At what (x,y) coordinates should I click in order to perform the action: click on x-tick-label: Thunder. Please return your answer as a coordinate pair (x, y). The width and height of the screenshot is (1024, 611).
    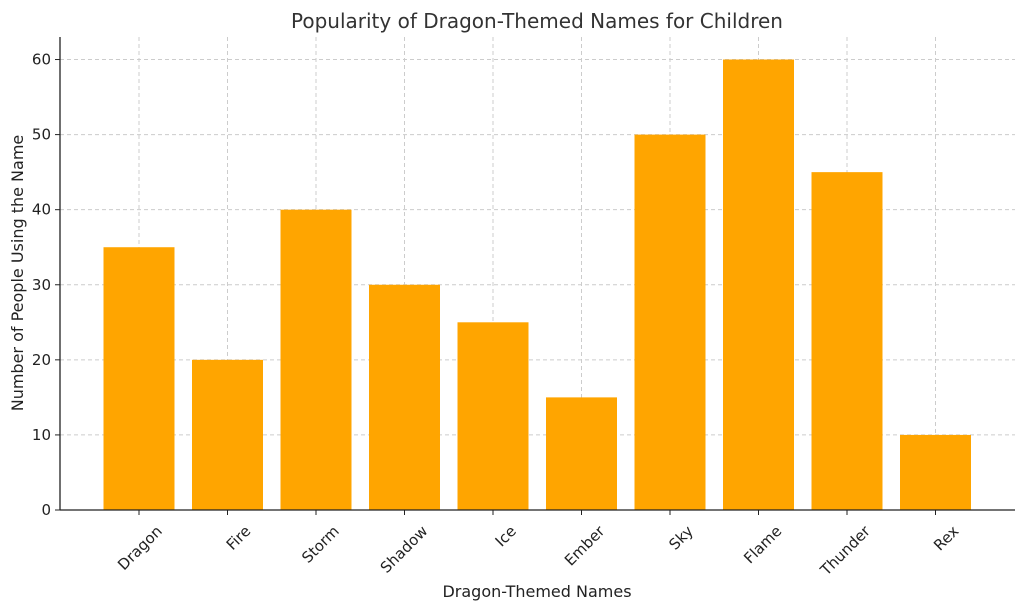
    Looking at the image, I should click on (845, 551).